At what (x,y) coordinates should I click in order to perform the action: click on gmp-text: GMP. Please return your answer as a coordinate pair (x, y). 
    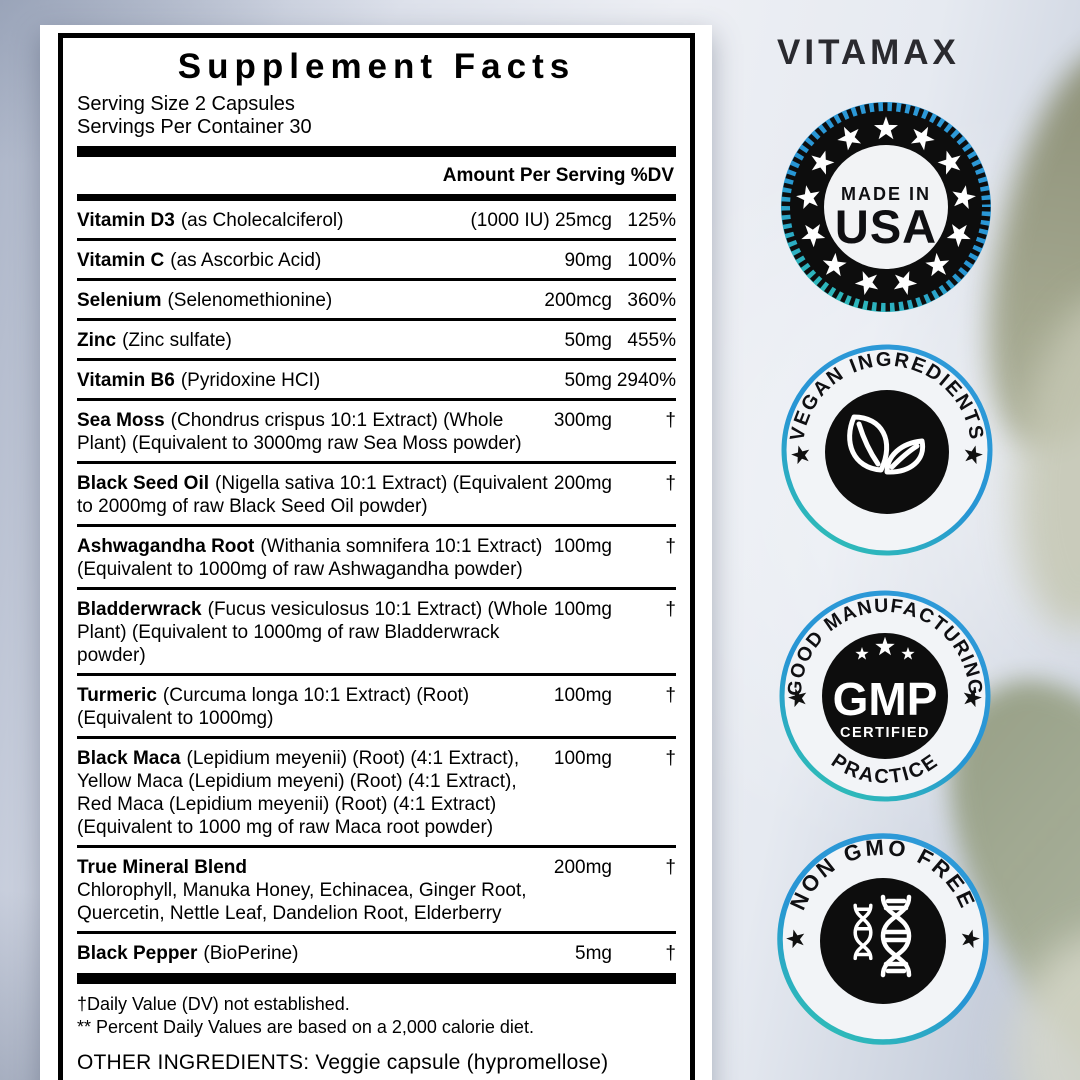
    Looking at the image, I should click on (885, 699).